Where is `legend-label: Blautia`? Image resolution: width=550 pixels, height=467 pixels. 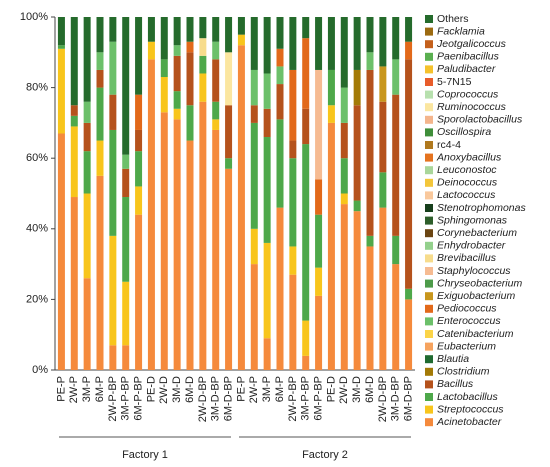 legend-label: Blautia is located at coordinates (453, 359).